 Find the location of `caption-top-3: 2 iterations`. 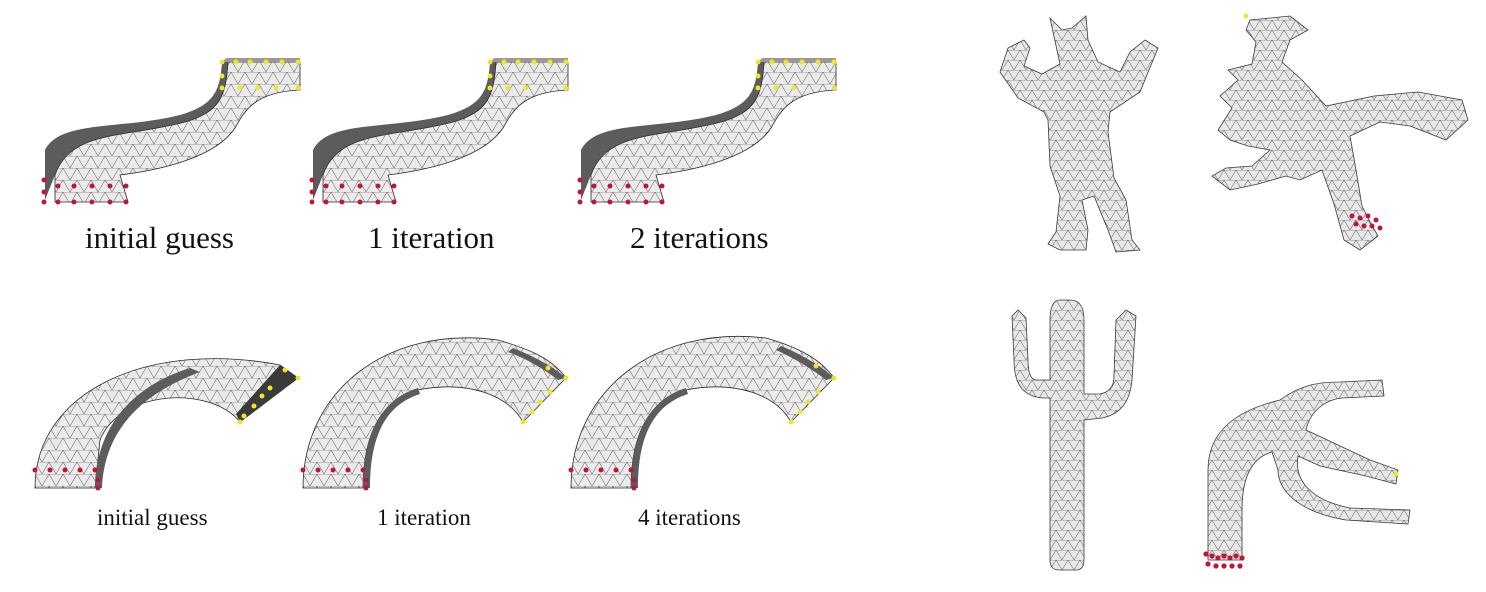

caption-top-3: 2 iterations is located at coordinates (699, 237).